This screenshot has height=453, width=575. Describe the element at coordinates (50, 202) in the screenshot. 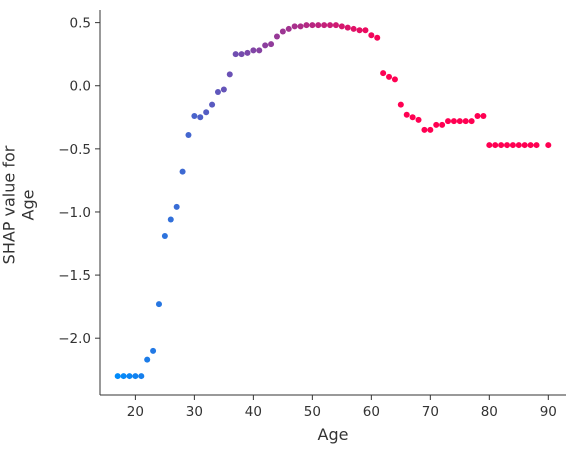

I see `y-axis: 0.5 0.0 −0.5 −1.0 −1.5 −2.0 SHAP value forAge` at that location.